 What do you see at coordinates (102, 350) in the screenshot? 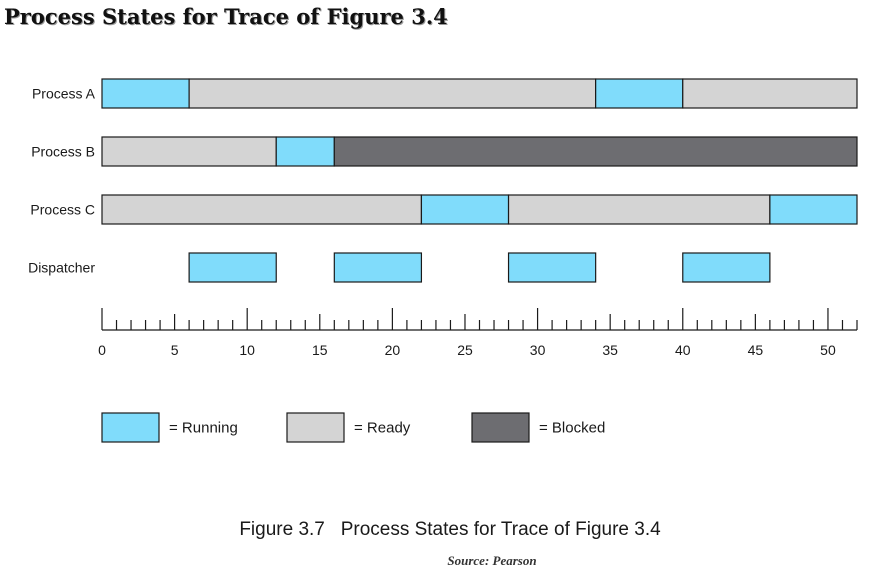
I see `tick-label: 0` at bounding box center [102, 350].